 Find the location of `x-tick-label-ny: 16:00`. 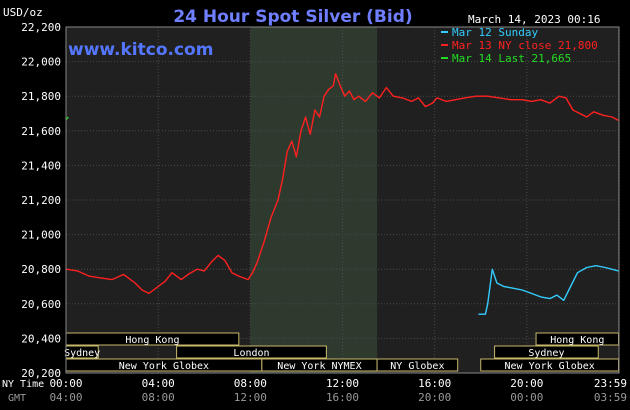

x-tick-label-ny: 16:00 is located at coordinates (434, 383).